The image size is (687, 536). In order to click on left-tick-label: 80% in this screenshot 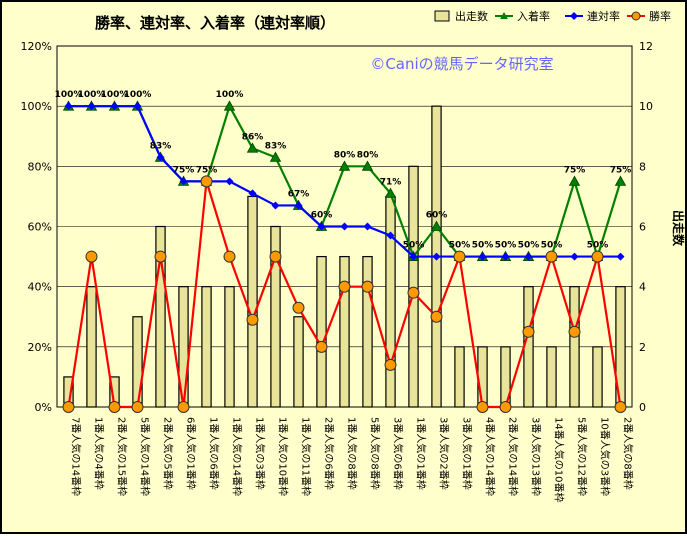, I will do `click(40, 166)`.